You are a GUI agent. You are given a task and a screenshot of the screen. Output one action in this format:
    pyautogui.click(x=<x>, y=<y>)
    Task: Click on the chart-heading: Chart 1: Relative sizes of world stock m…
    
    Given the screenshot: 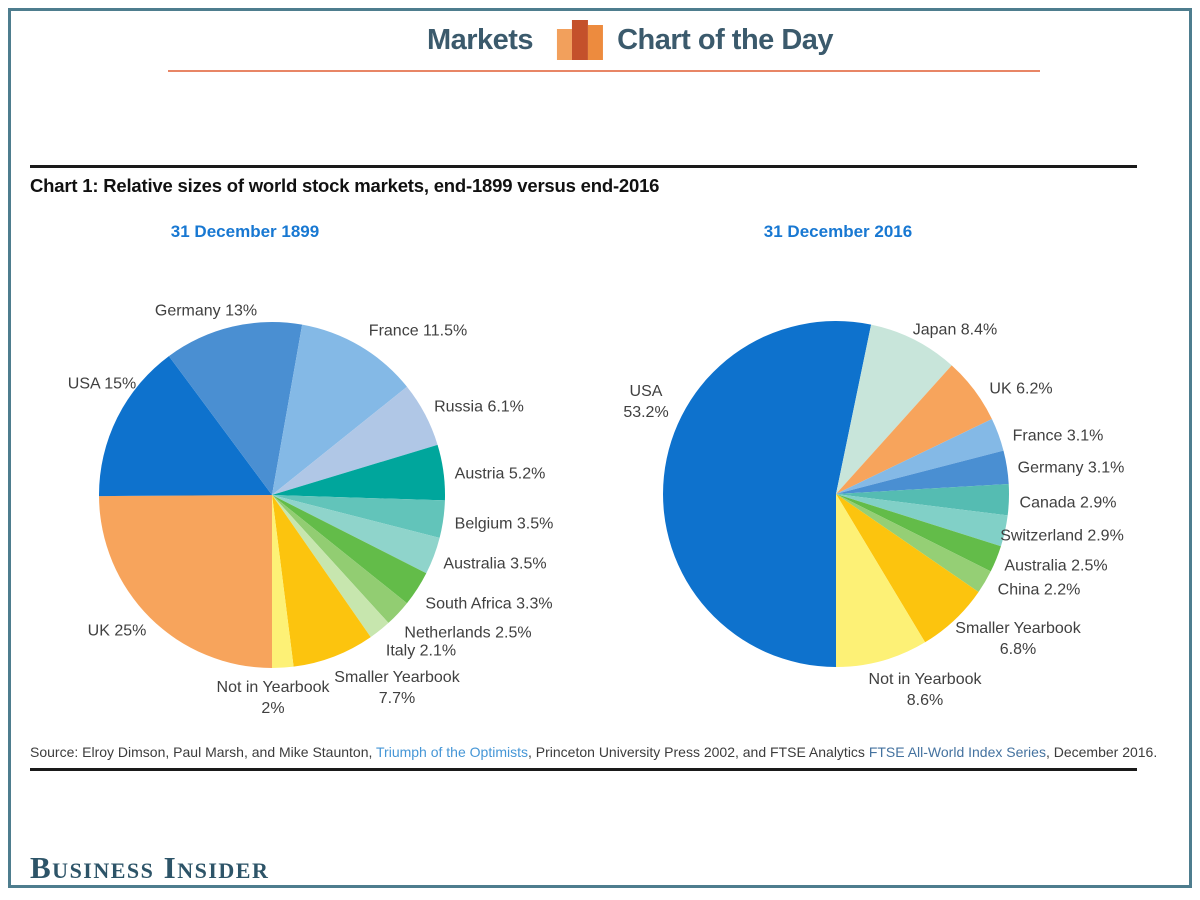 What is the action you would take?
    pyautogui.click(x=345, y=185)
    